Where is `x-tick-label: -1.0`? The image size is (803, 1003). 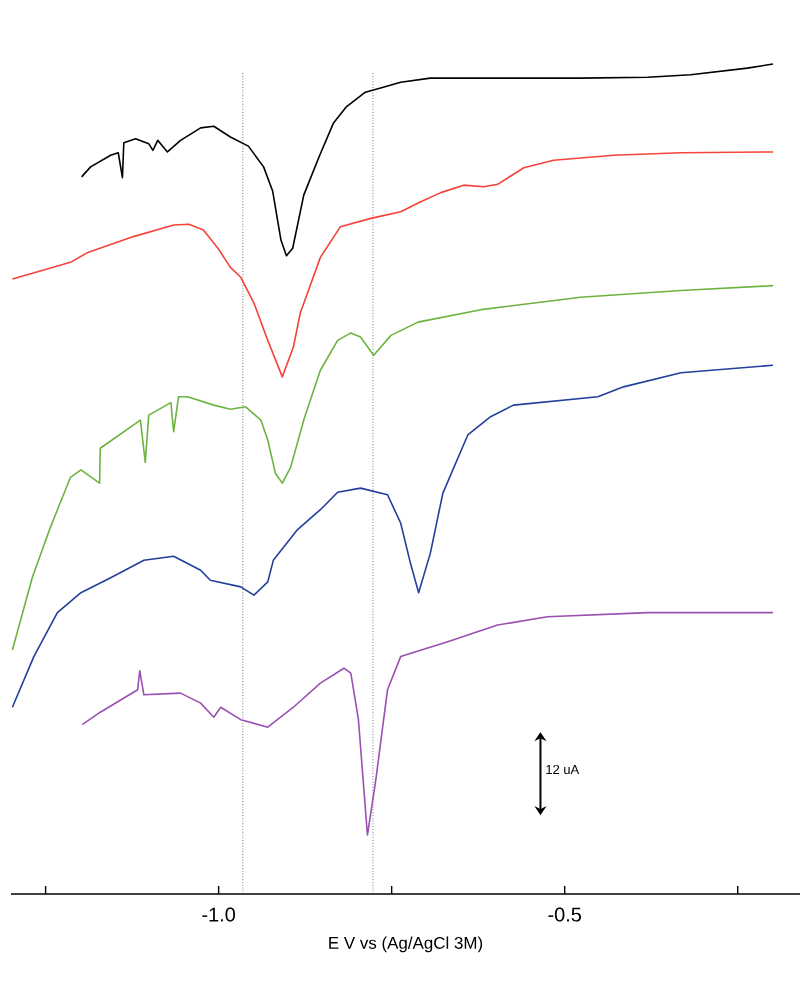 x-tick-label: -1.0 is located at coordinates (219, 914).